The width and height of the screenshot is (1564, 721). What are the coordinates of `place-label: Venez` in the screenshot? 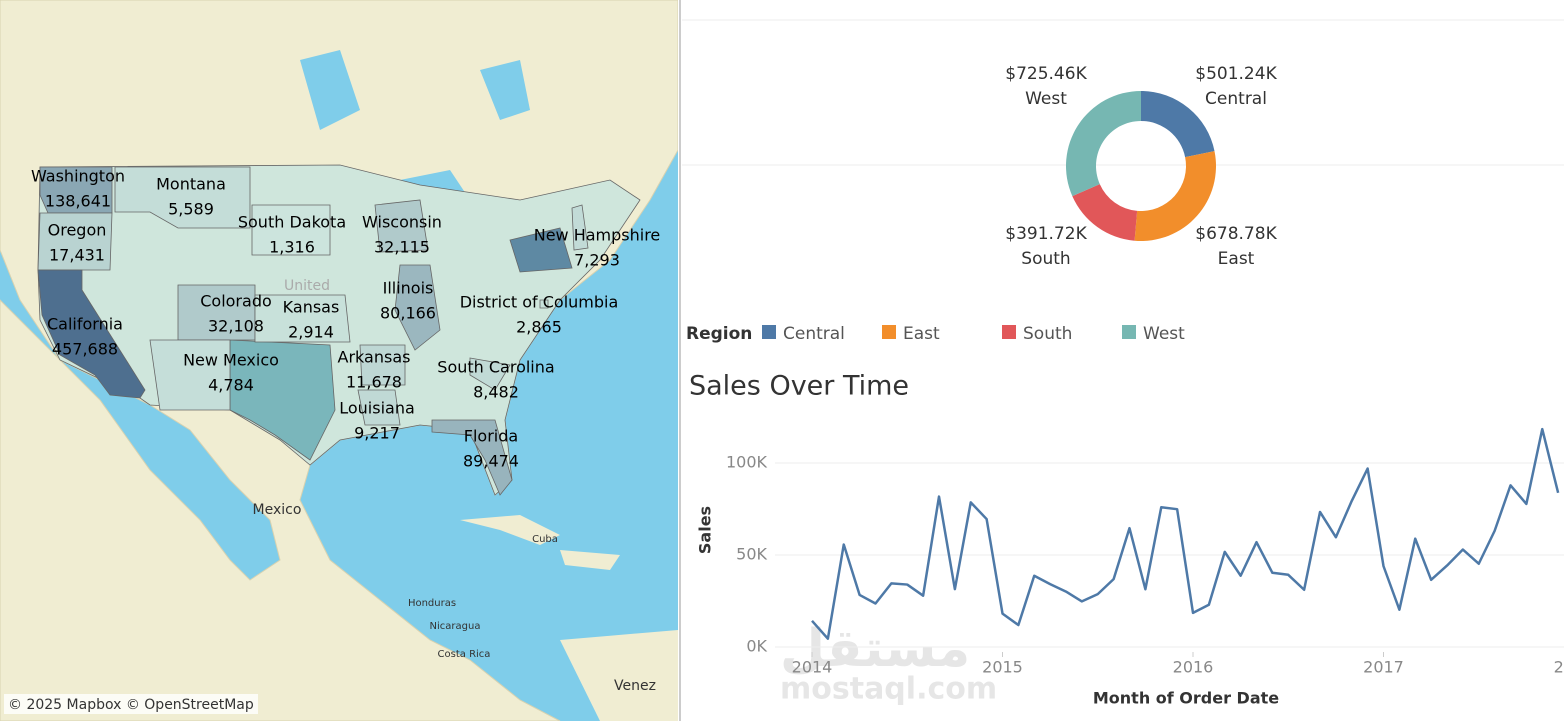 It's located at (635, 686).